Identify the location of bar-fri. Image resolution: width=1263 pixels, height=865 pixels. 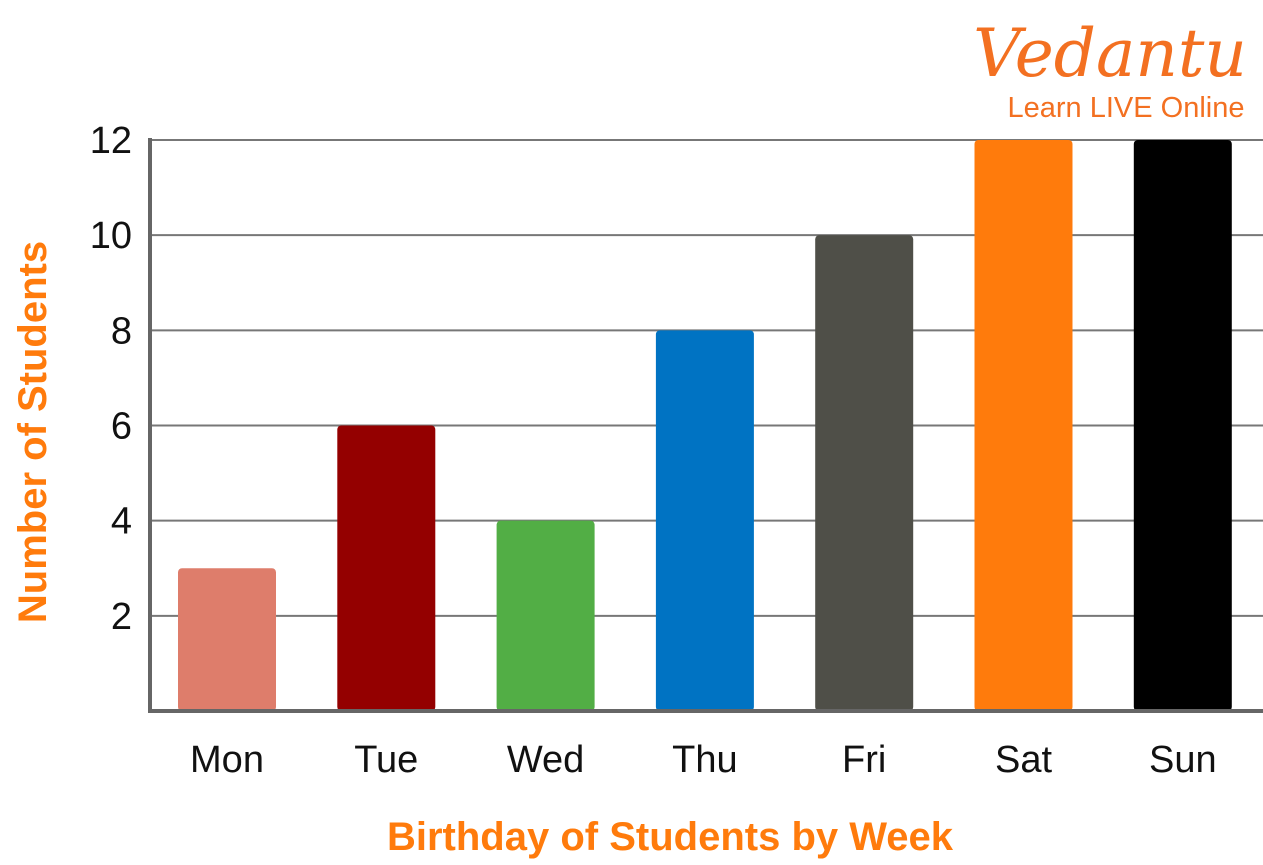
(864, 473).